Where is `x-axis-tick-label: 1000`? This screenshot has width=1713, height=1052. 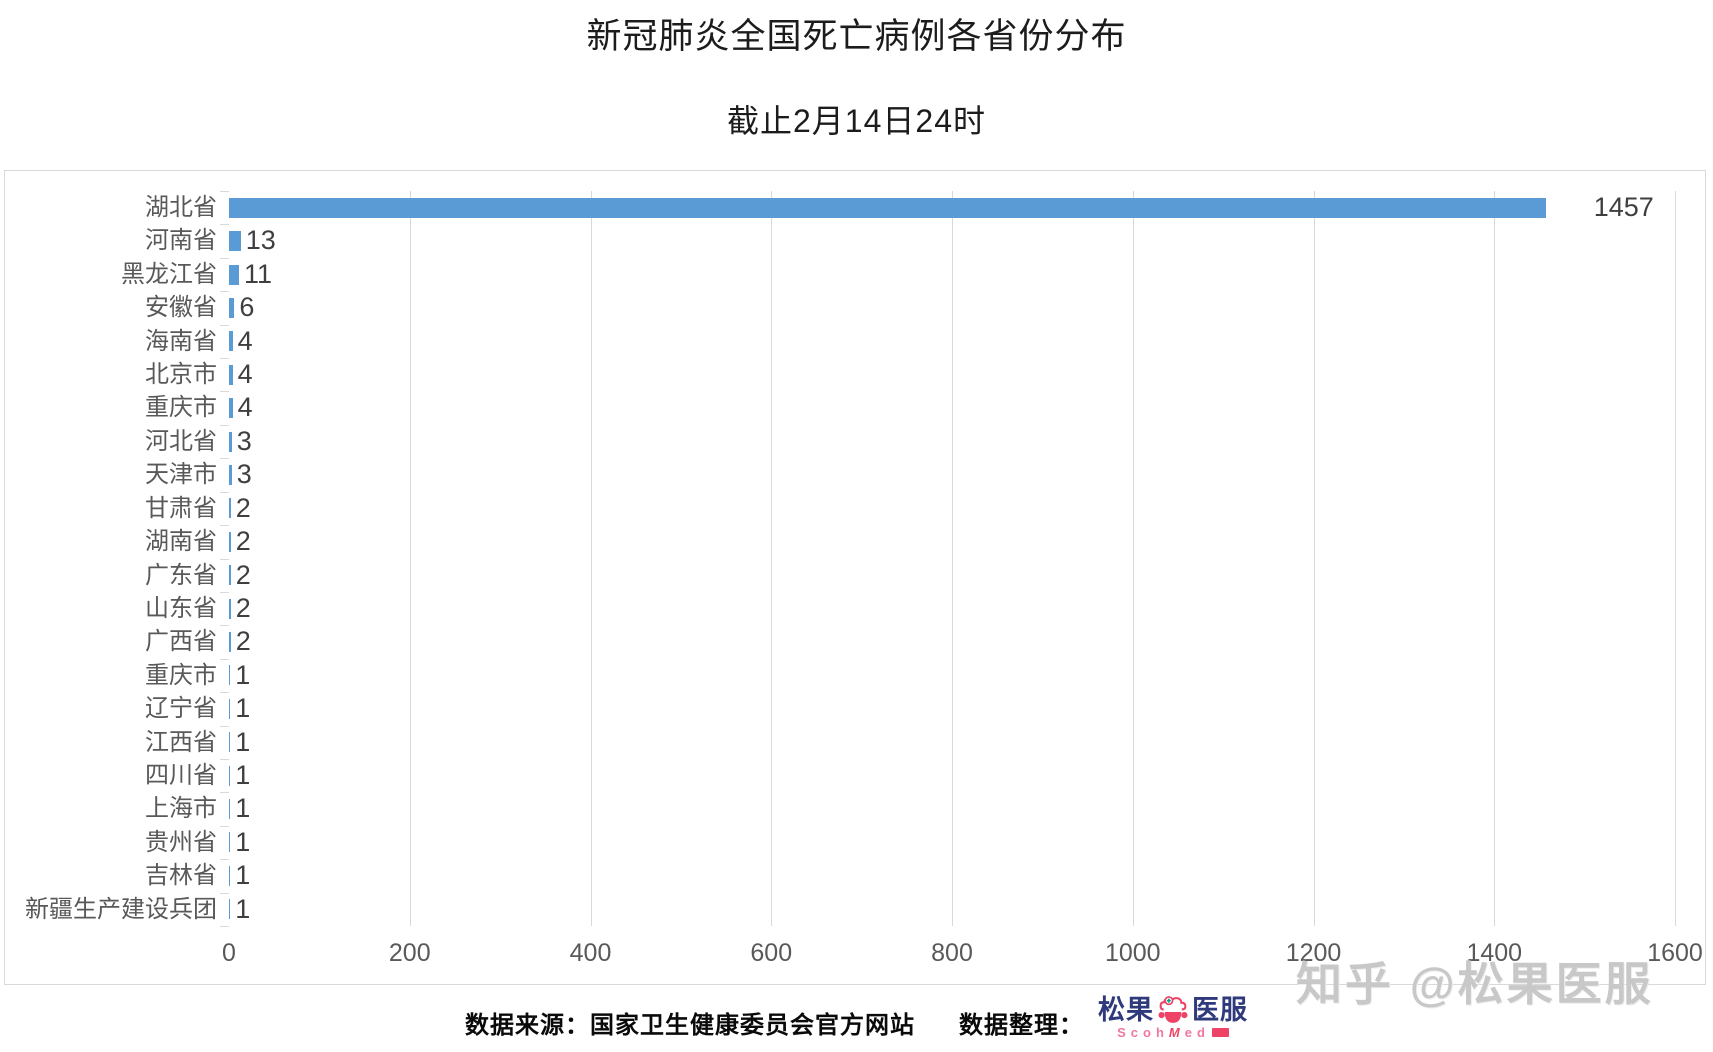 x-axis-tick-label: 1000 is located at coordinates (1132, 953).